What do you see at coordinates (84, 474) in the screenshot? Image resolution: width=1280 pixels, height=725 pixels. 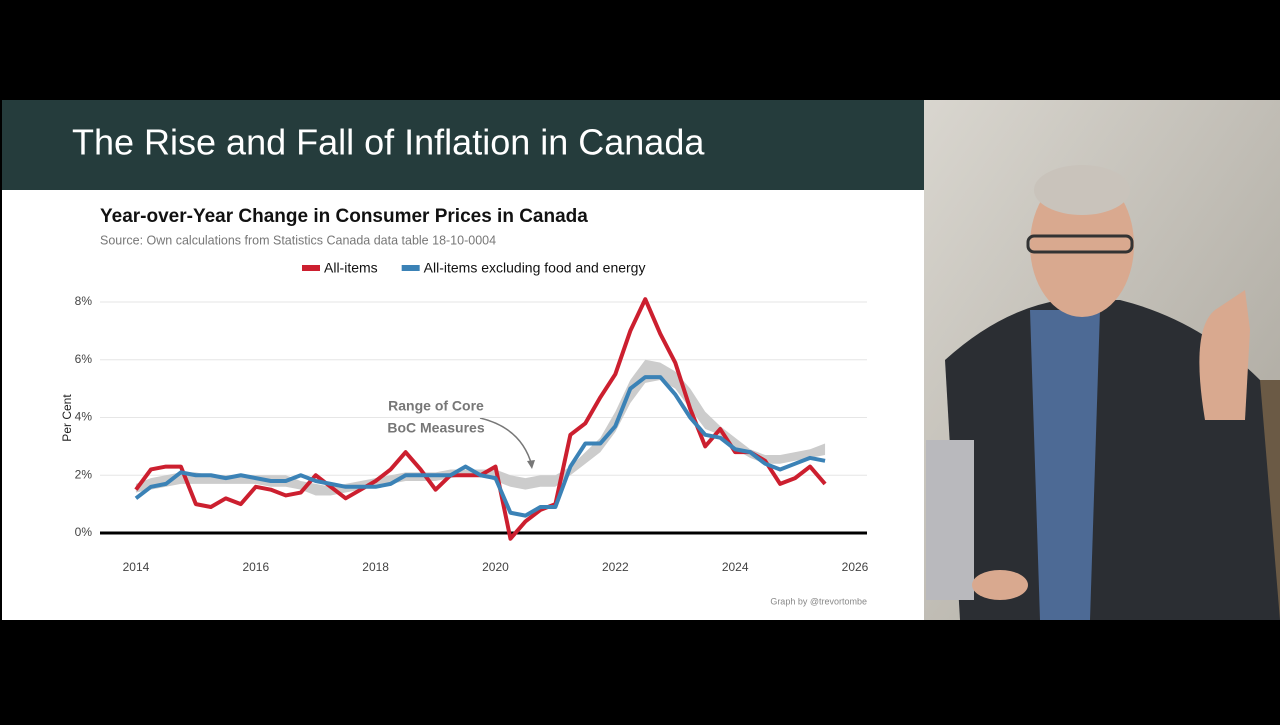 I see `y-tick-label: 2%` at bounding box center [84, 474].